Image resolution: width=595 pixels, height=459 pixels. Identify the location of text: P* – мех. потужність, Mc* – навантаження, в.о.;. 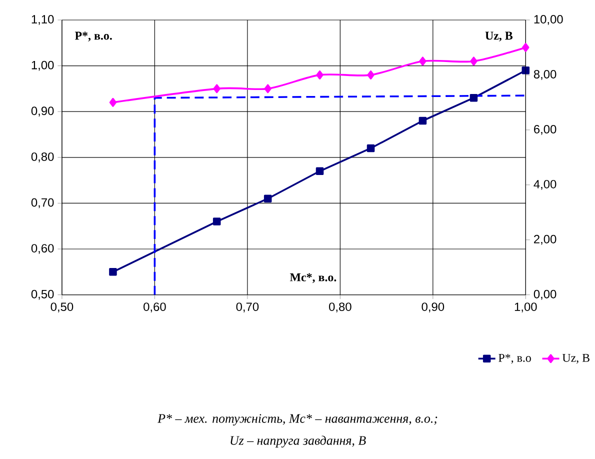
(298, 420).